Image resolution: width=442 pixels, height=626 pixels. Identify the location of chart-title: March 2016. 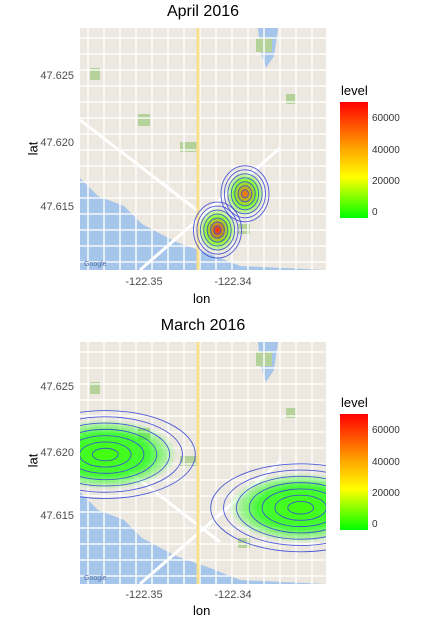
(203, 325).